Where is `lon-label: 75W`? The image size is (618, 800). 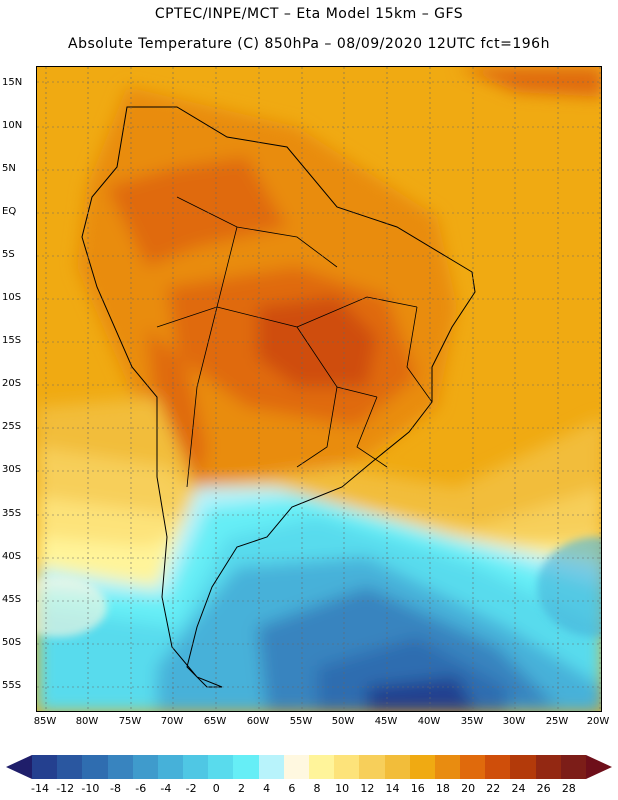
lon-label: 75W is located at coordinates (130, 721).